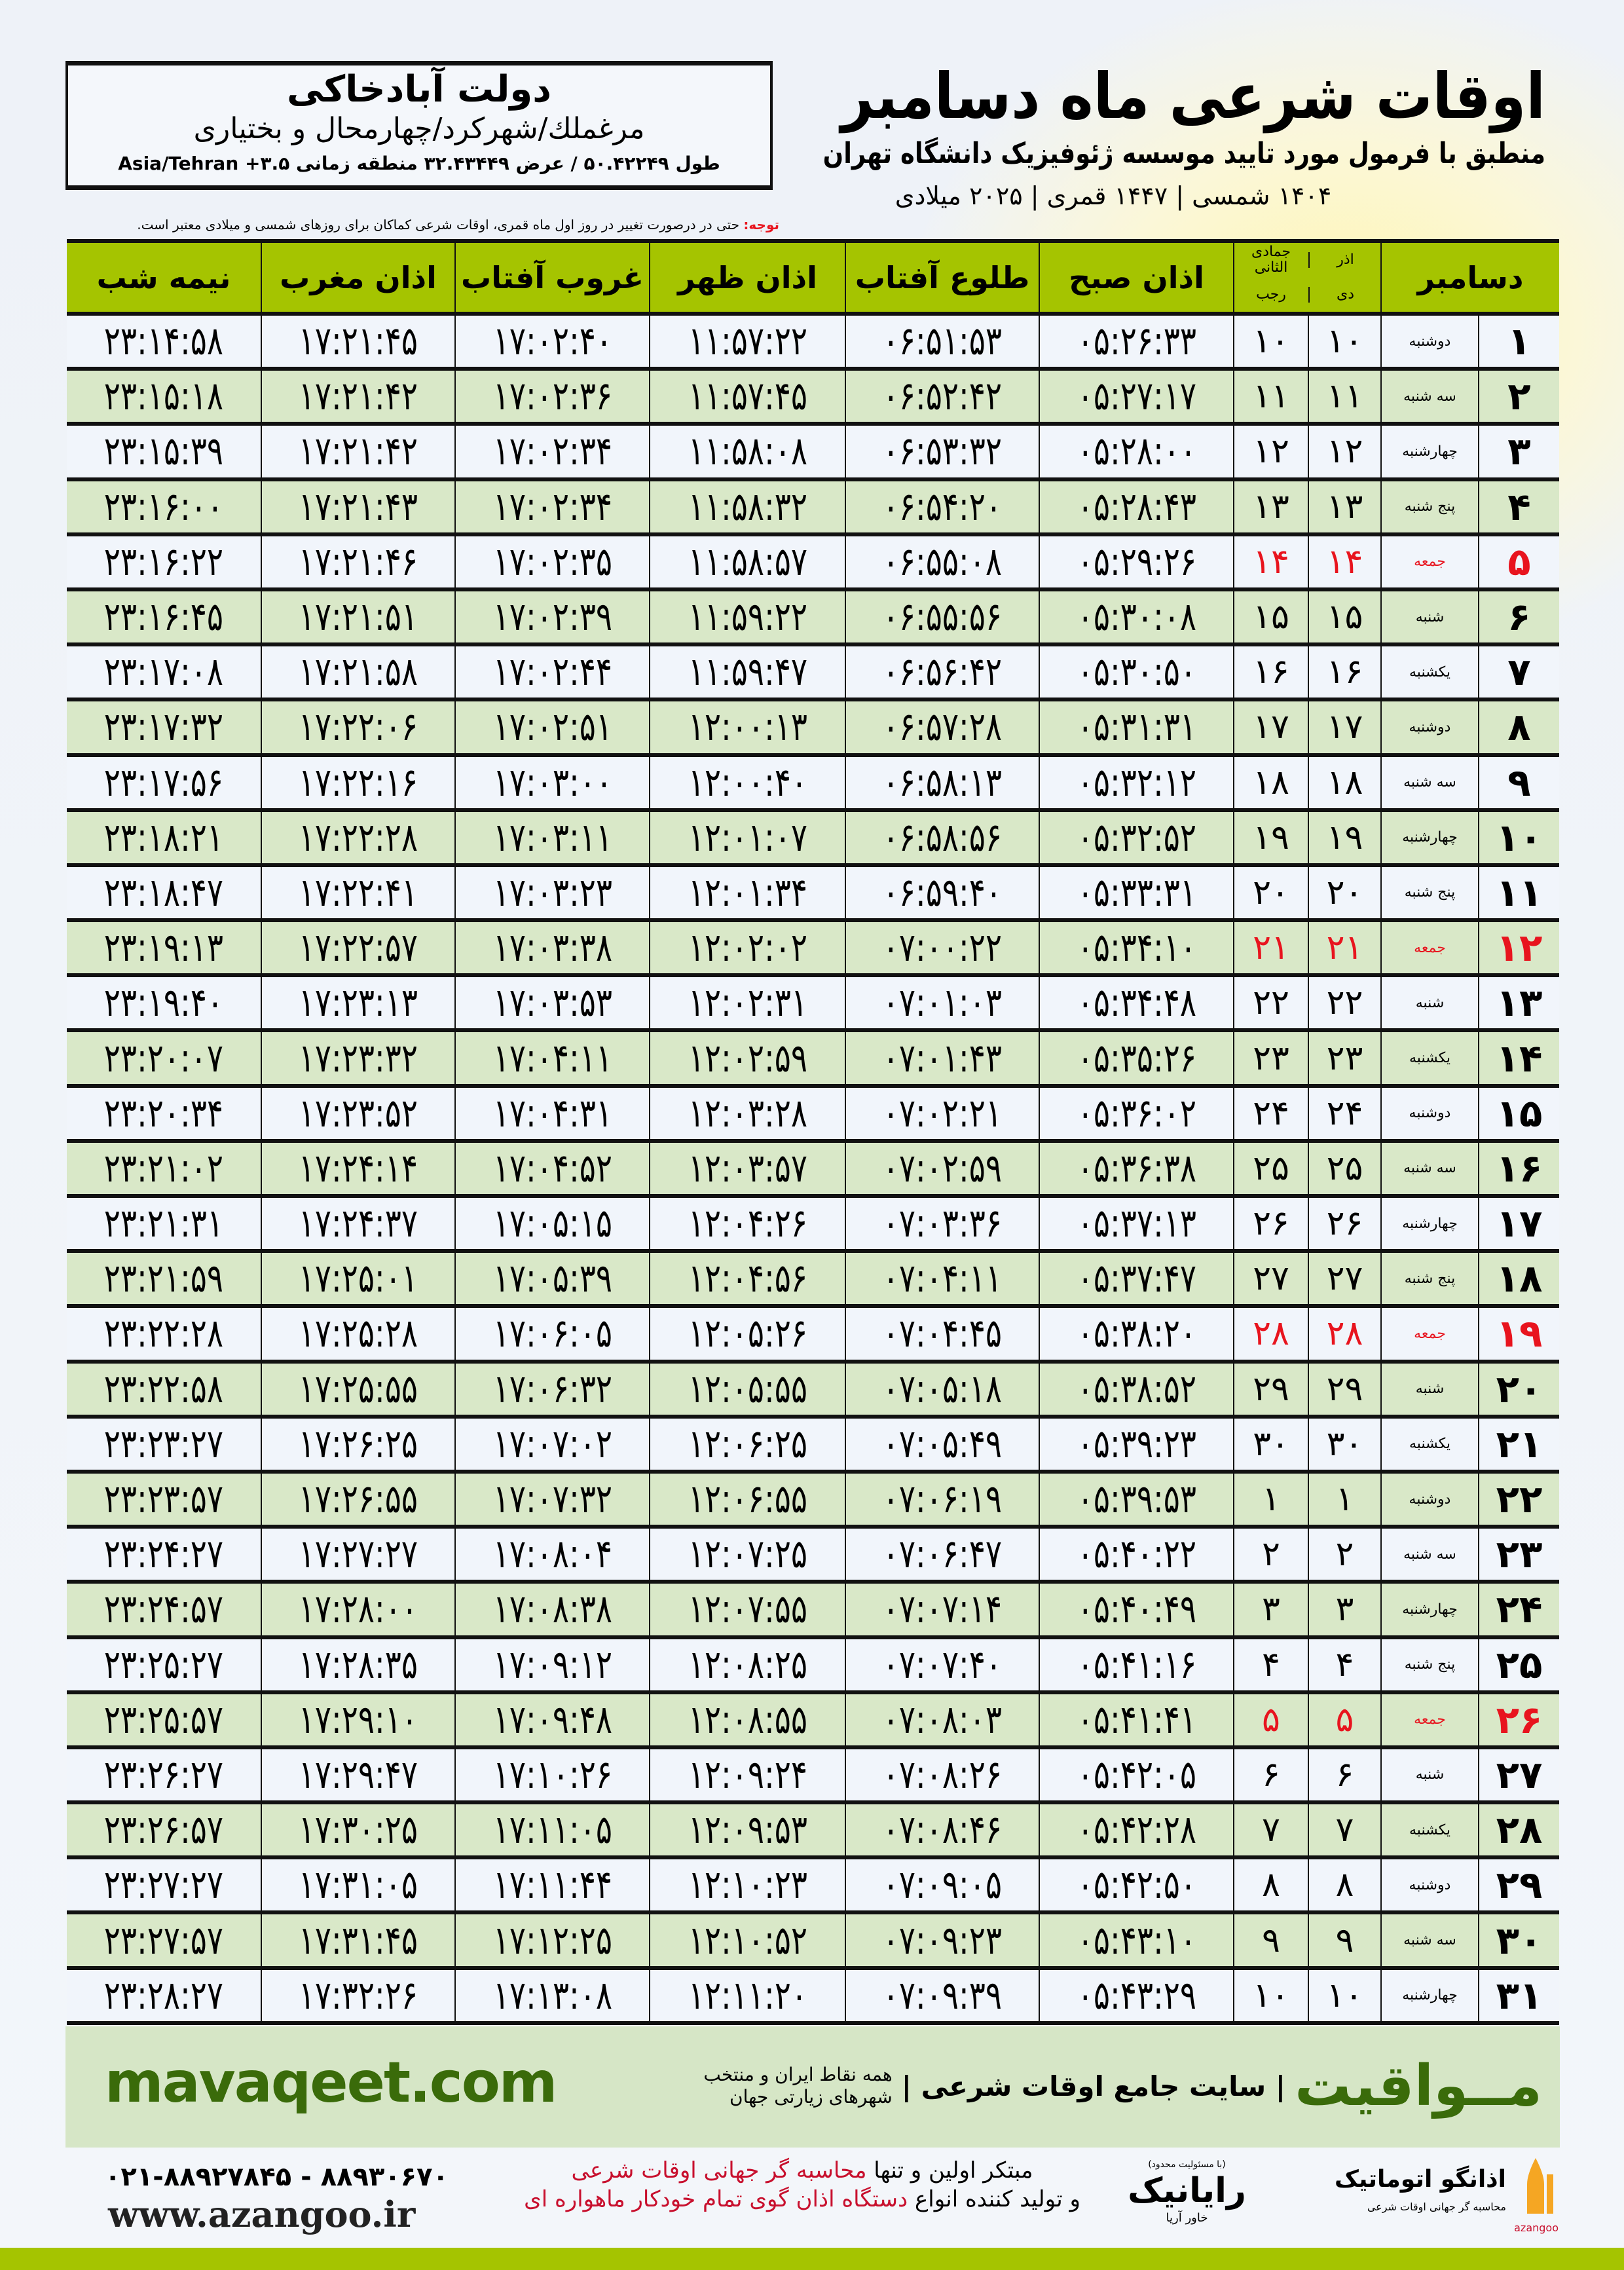  Describe the element at coordinates (1136, 1334) in the screenshot. I see `fajr-cell: ۰۵:۳۸:۲۰` at that location.